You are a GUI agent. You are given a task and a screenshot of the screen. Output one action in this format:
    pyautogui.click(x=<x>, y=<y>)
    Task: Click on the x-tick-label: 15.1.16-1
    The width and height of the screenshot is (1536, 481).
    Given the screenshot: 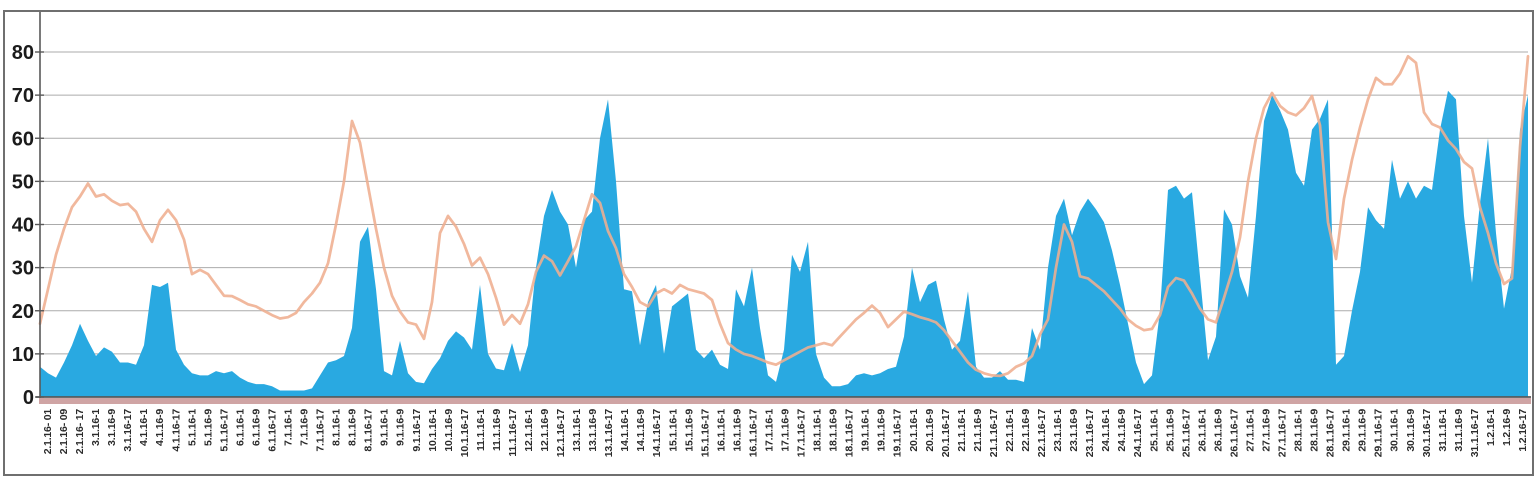 What is the action you would take?
    pyautogui.click(x=673, y=430)
    